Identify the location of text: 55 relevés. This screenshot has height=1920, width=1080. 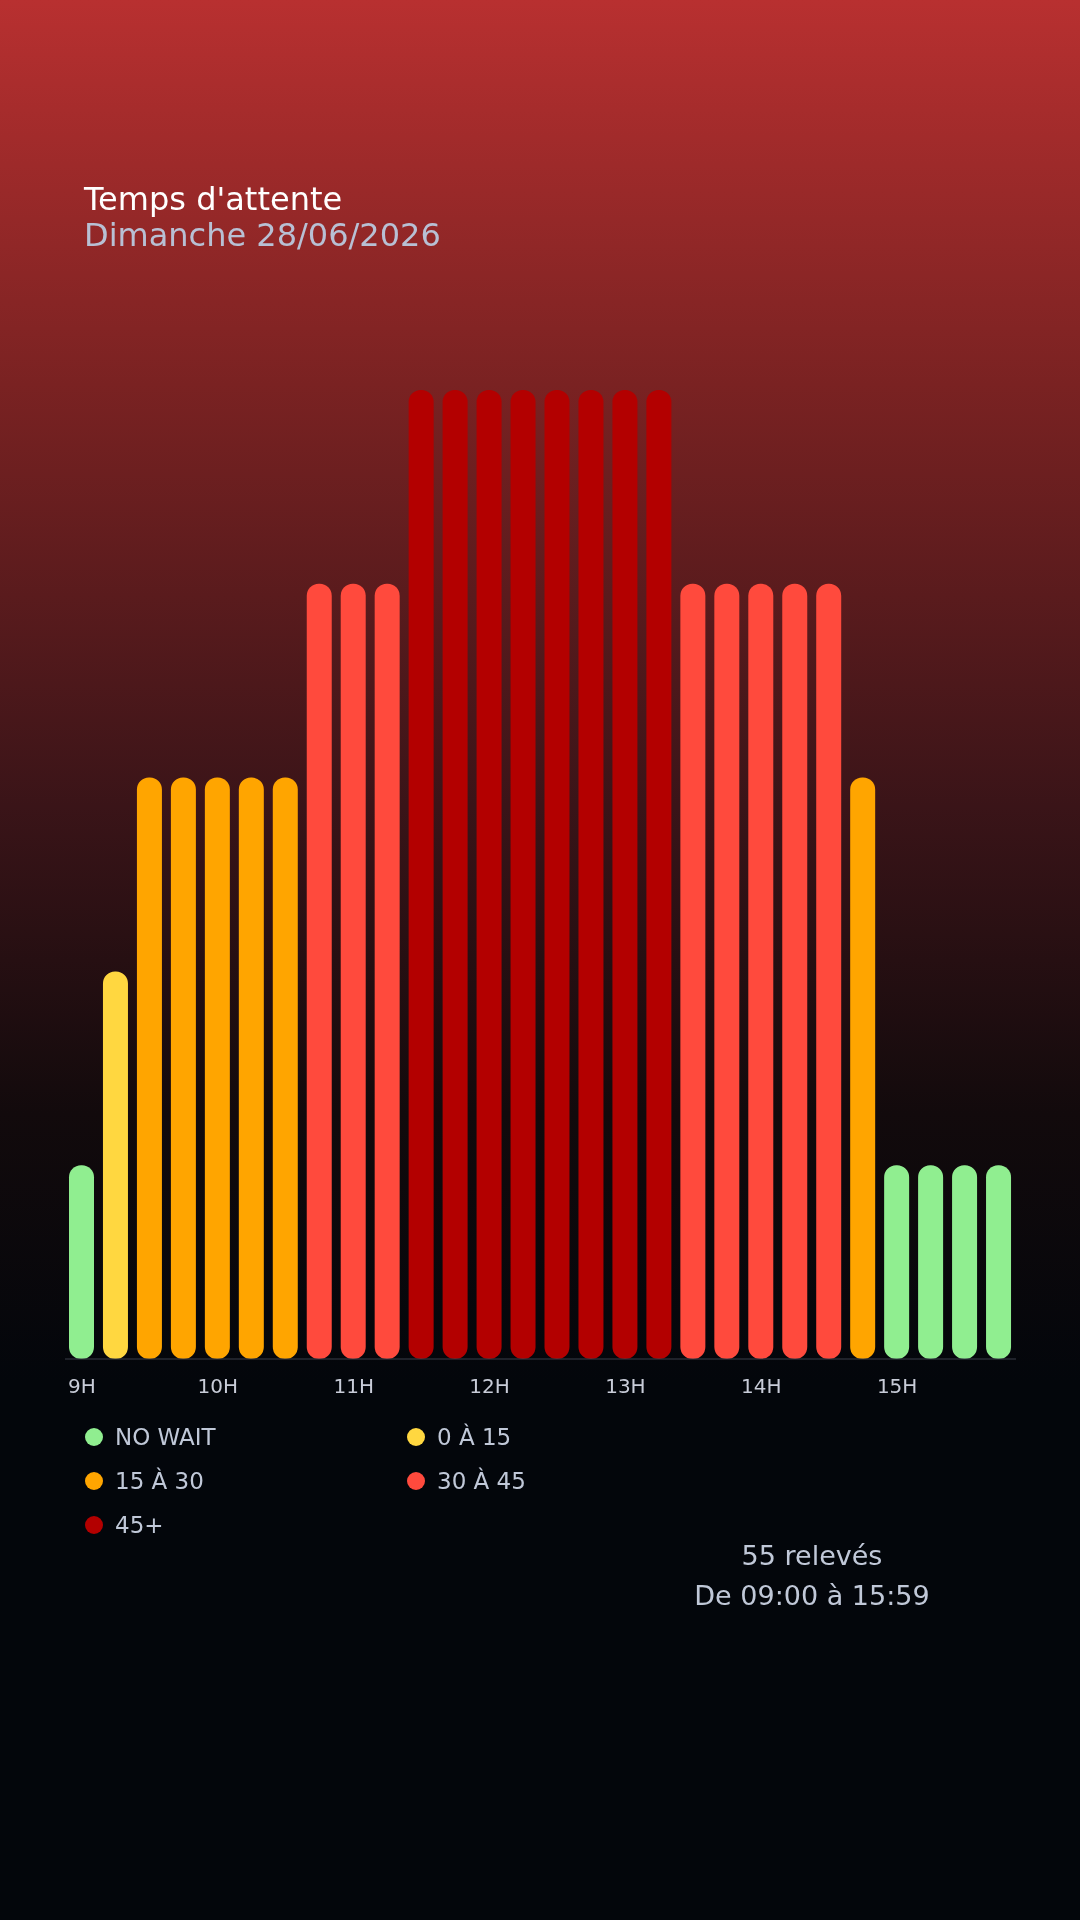
(812, 1555).